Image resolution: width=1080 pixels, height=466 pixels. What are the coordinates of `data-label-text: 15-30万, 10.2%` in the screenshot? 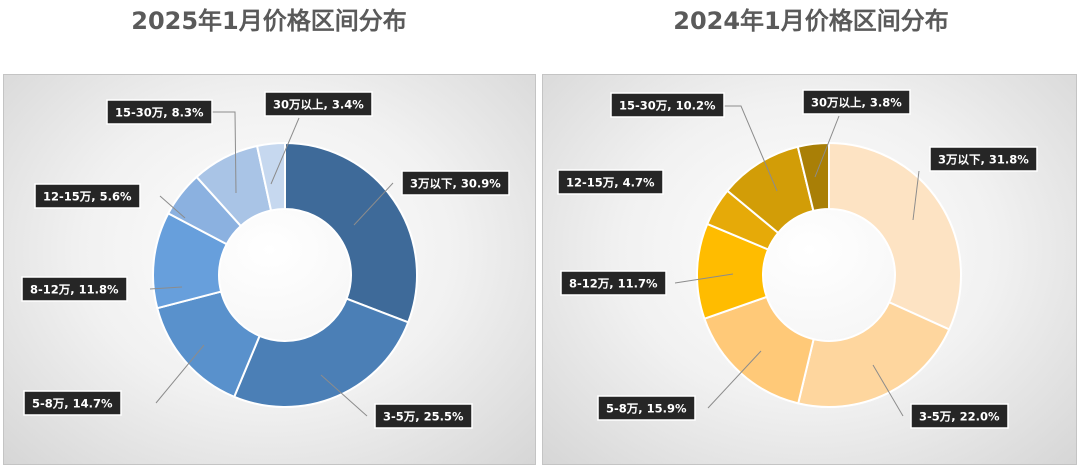 It's located at (667, 106).